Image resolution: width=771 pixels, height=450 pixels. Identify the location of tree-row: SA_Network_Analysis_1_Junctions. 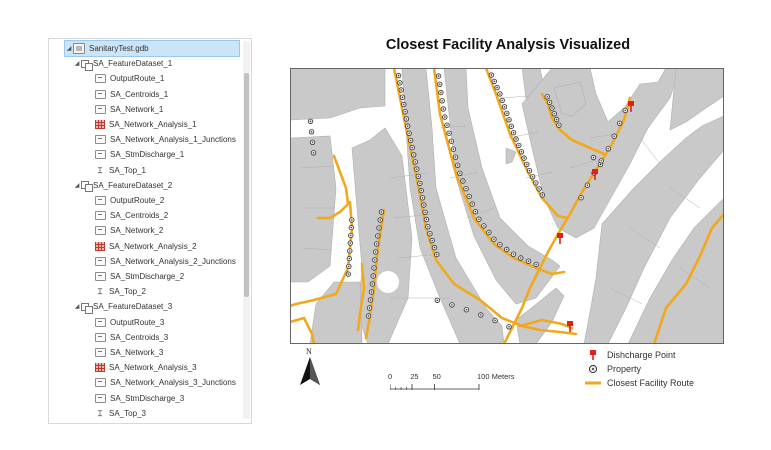
(161, 139).